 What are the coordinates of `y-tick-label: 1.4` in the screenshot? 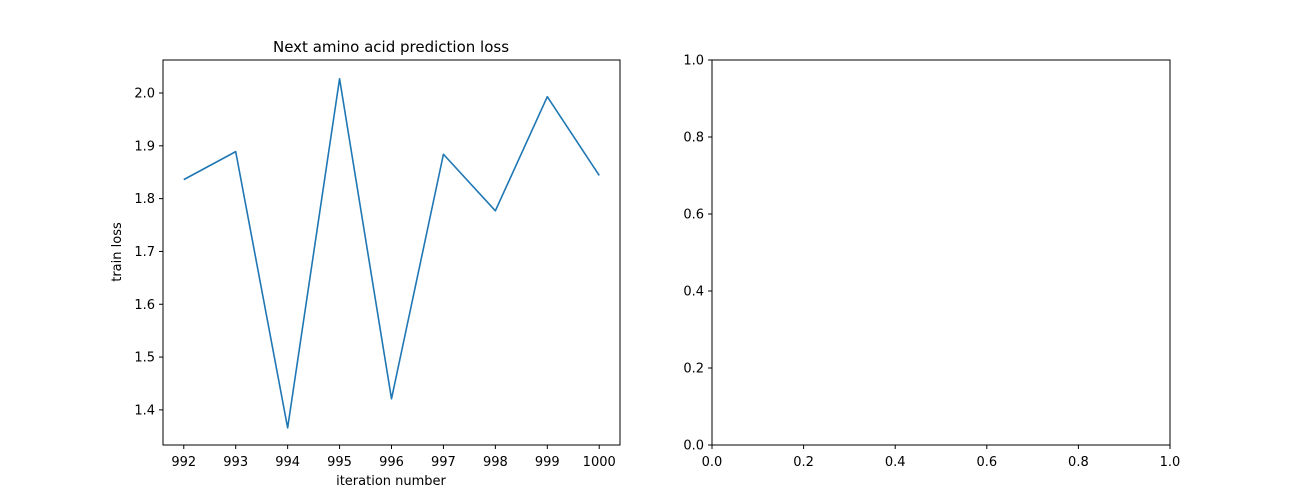 It's located at (144, 410).